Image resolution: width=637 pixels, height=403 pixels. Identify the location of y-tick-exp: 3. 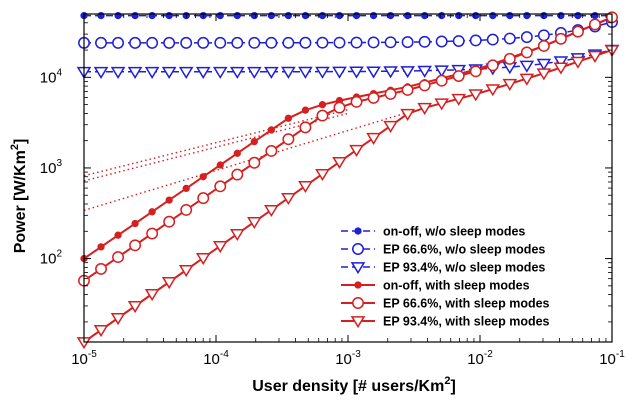
(59, 163).